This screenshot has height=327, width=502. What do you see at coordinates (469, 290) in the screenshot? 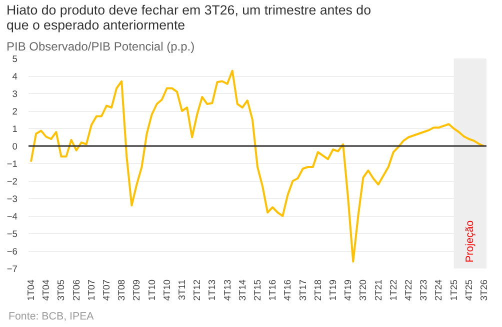
I see `x-tick-label: 4T25` at bounding box center [469, 290].